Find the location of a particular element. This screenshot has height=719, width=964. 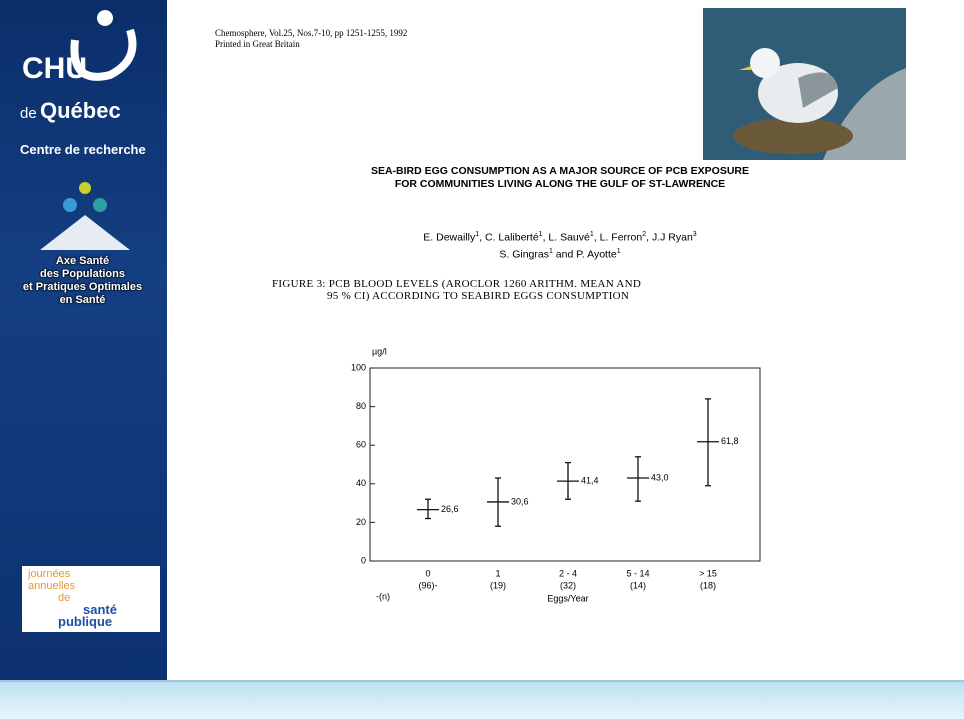

logo-text: de is located at coordinates (28, 113).